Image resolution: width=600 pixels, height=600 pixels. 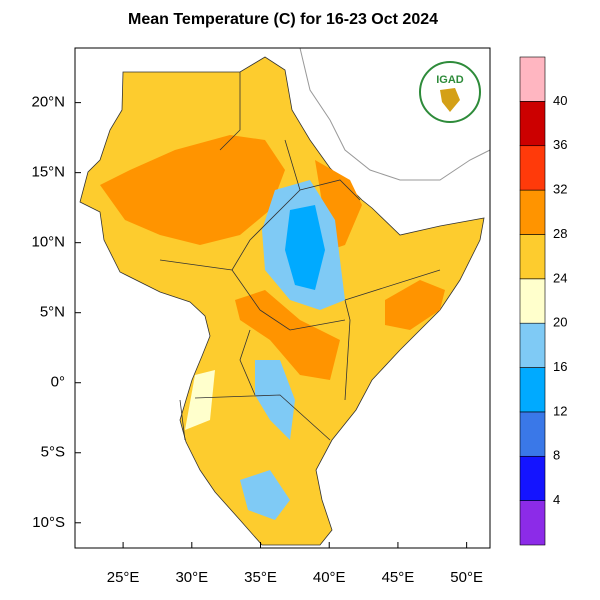 I want to click on outside-border, so click(x=395, y=114).